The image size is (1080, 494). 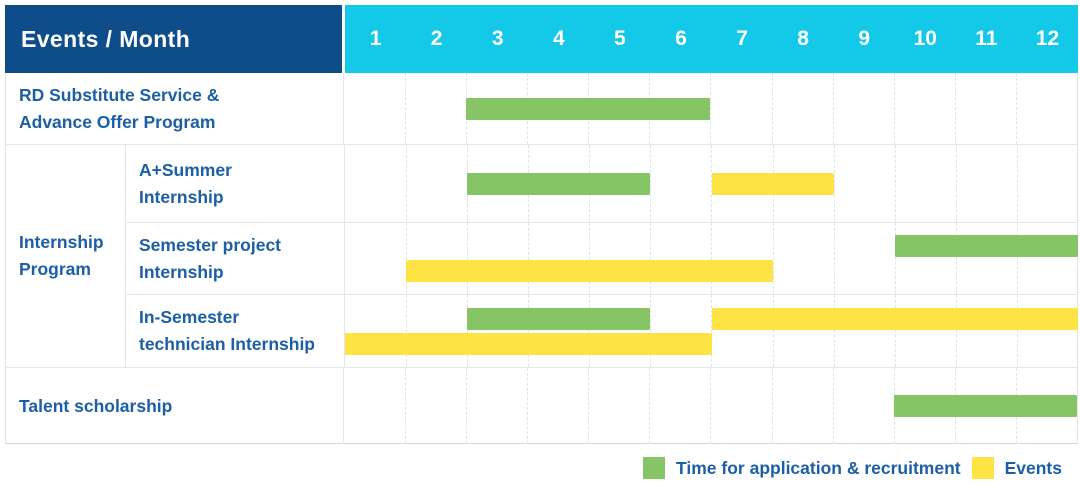 What do you see at coordinates (982, 468) in the screenshot?
I see `legend-swatch-yellow-icon` at bounding box center [982, 468].